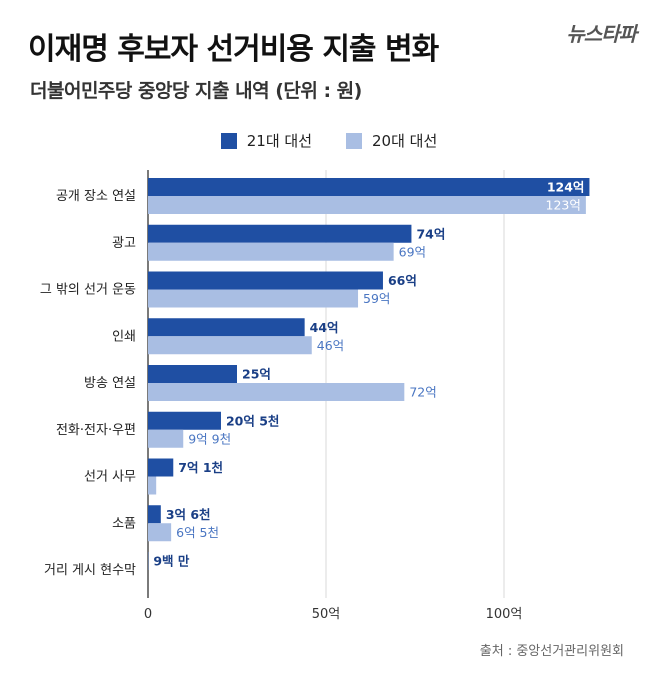 The image size is (658, 685). What do you see at coordinates (504, 614) in the screenshot?
I see `x-tick-label-2: 100억` at bounding box center [504, 614].